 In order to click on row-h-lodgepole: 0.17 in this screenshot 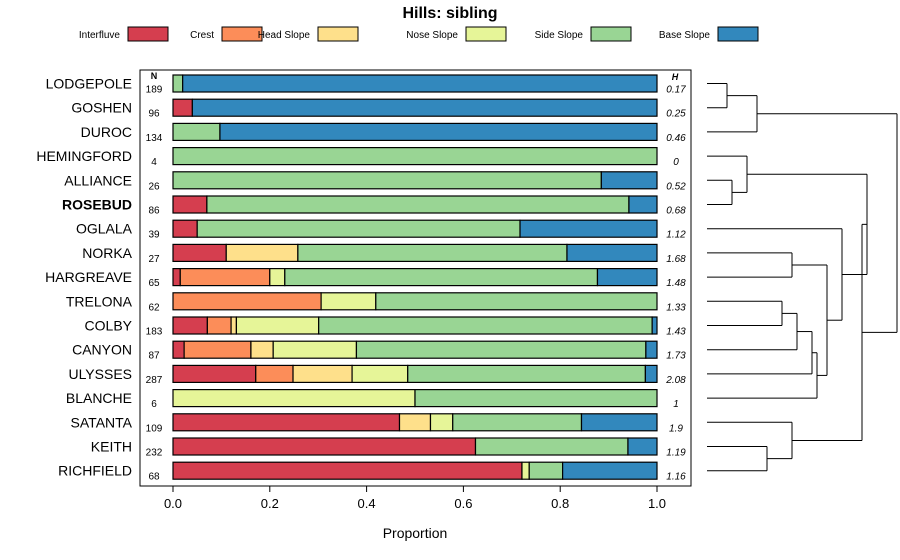, I will do `click(676, 90)`.